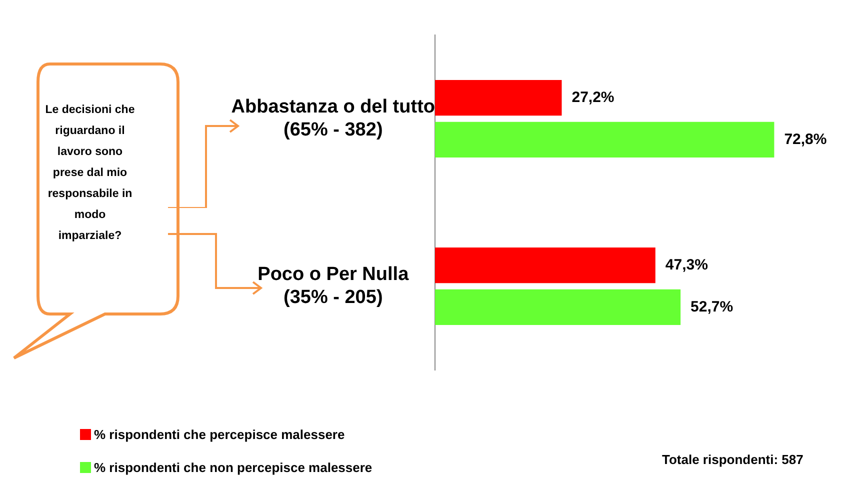 Image resolution: width=859 pixels, height=484 pixels. I want to click on data-label: 52,7%, so click(712, 307).